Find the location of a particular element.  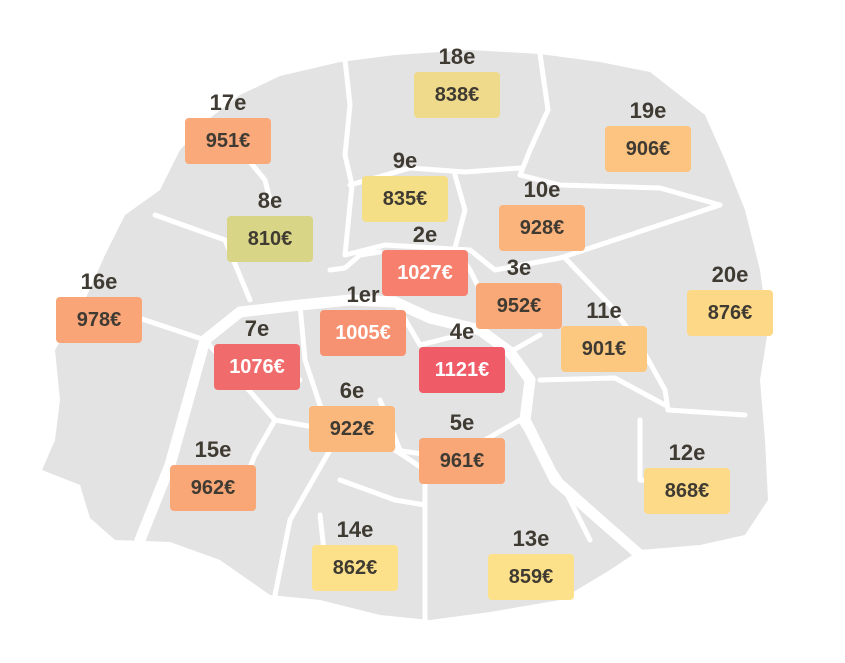

arrondissement-name: 20e is located at coordinates (730, 274).